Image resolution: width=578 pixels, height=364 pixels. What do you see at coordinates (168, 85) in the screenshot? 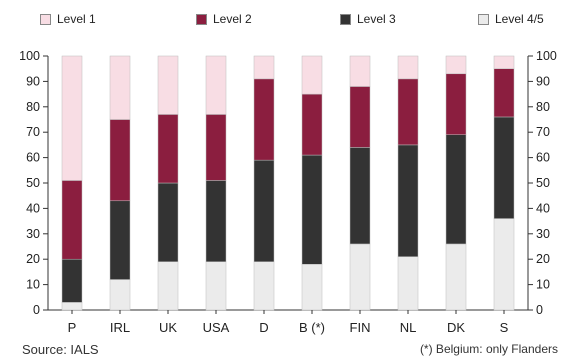
I see `bar-uk-level1` at bounding box center [168, 85].